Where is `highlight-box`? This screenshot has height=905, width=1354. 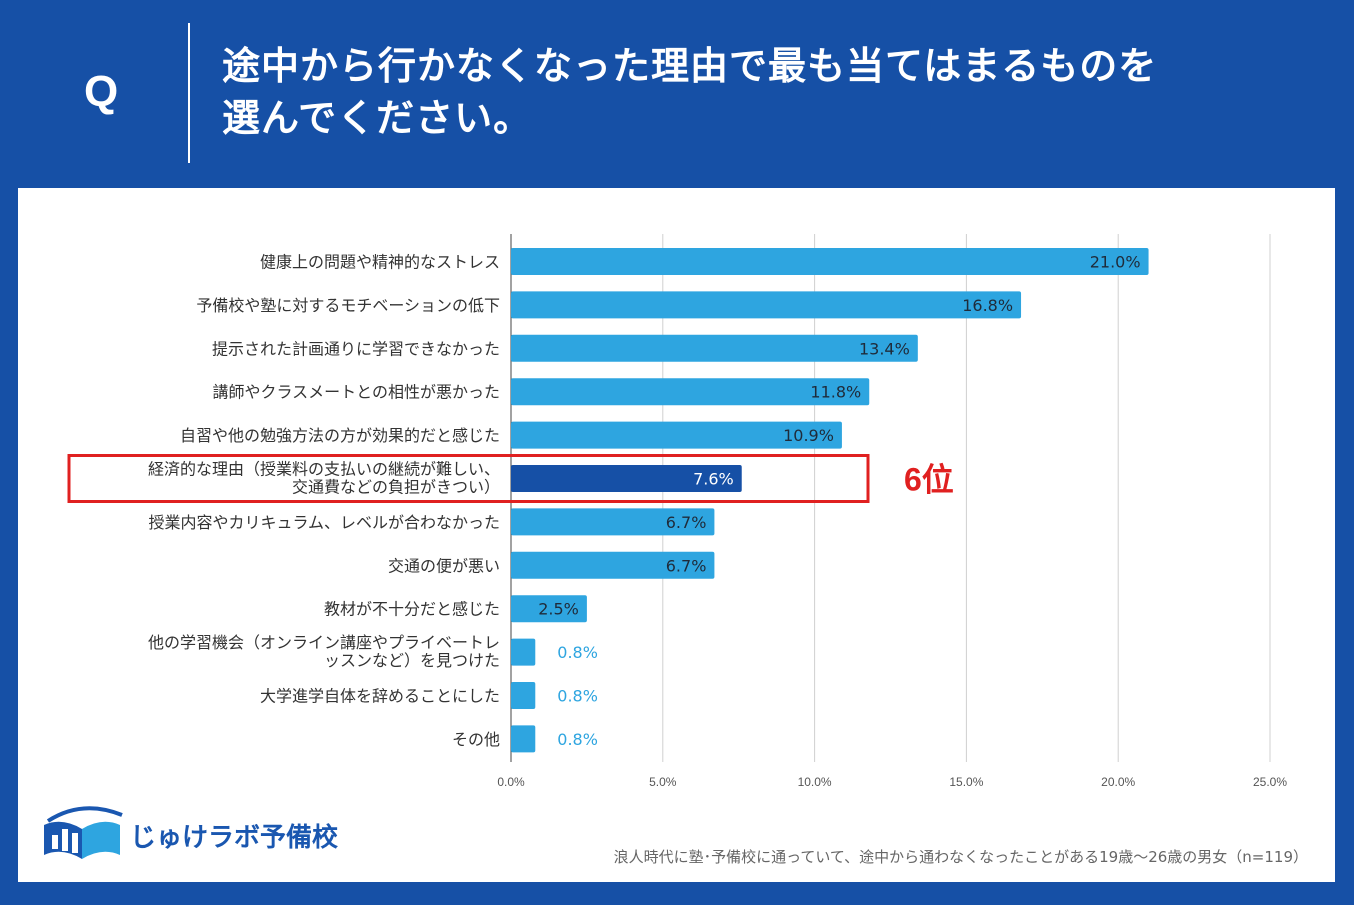 highlight-box is located at coordinates (468, 478).